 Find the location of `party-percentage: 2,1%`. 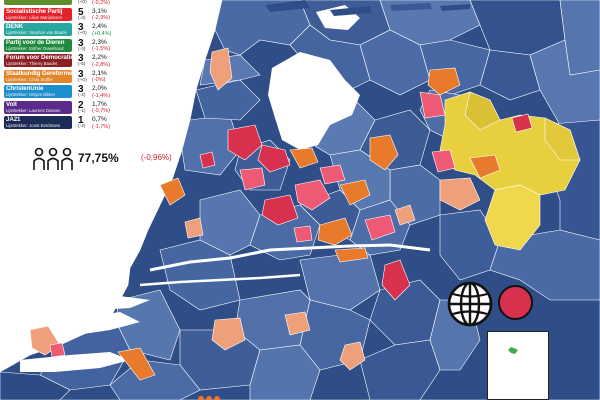

party-percentage: 2,1% is located at coordinates (99, 73).